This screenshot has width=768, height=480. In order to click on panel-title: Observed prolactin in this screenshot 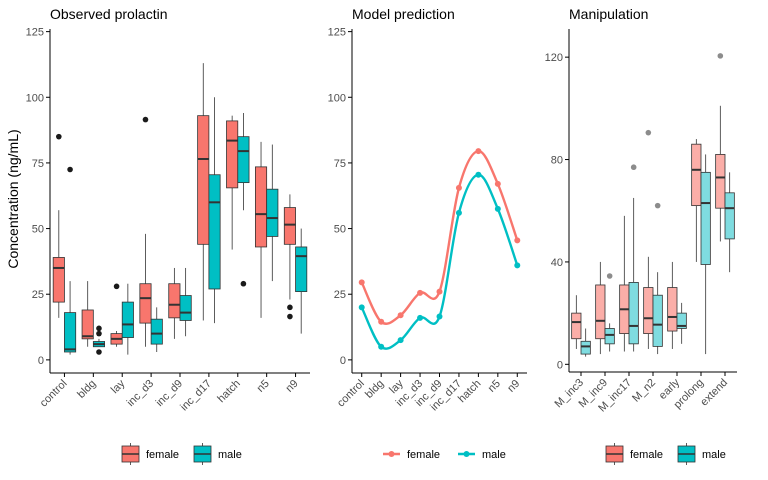, I will do `click(109, 14)`.